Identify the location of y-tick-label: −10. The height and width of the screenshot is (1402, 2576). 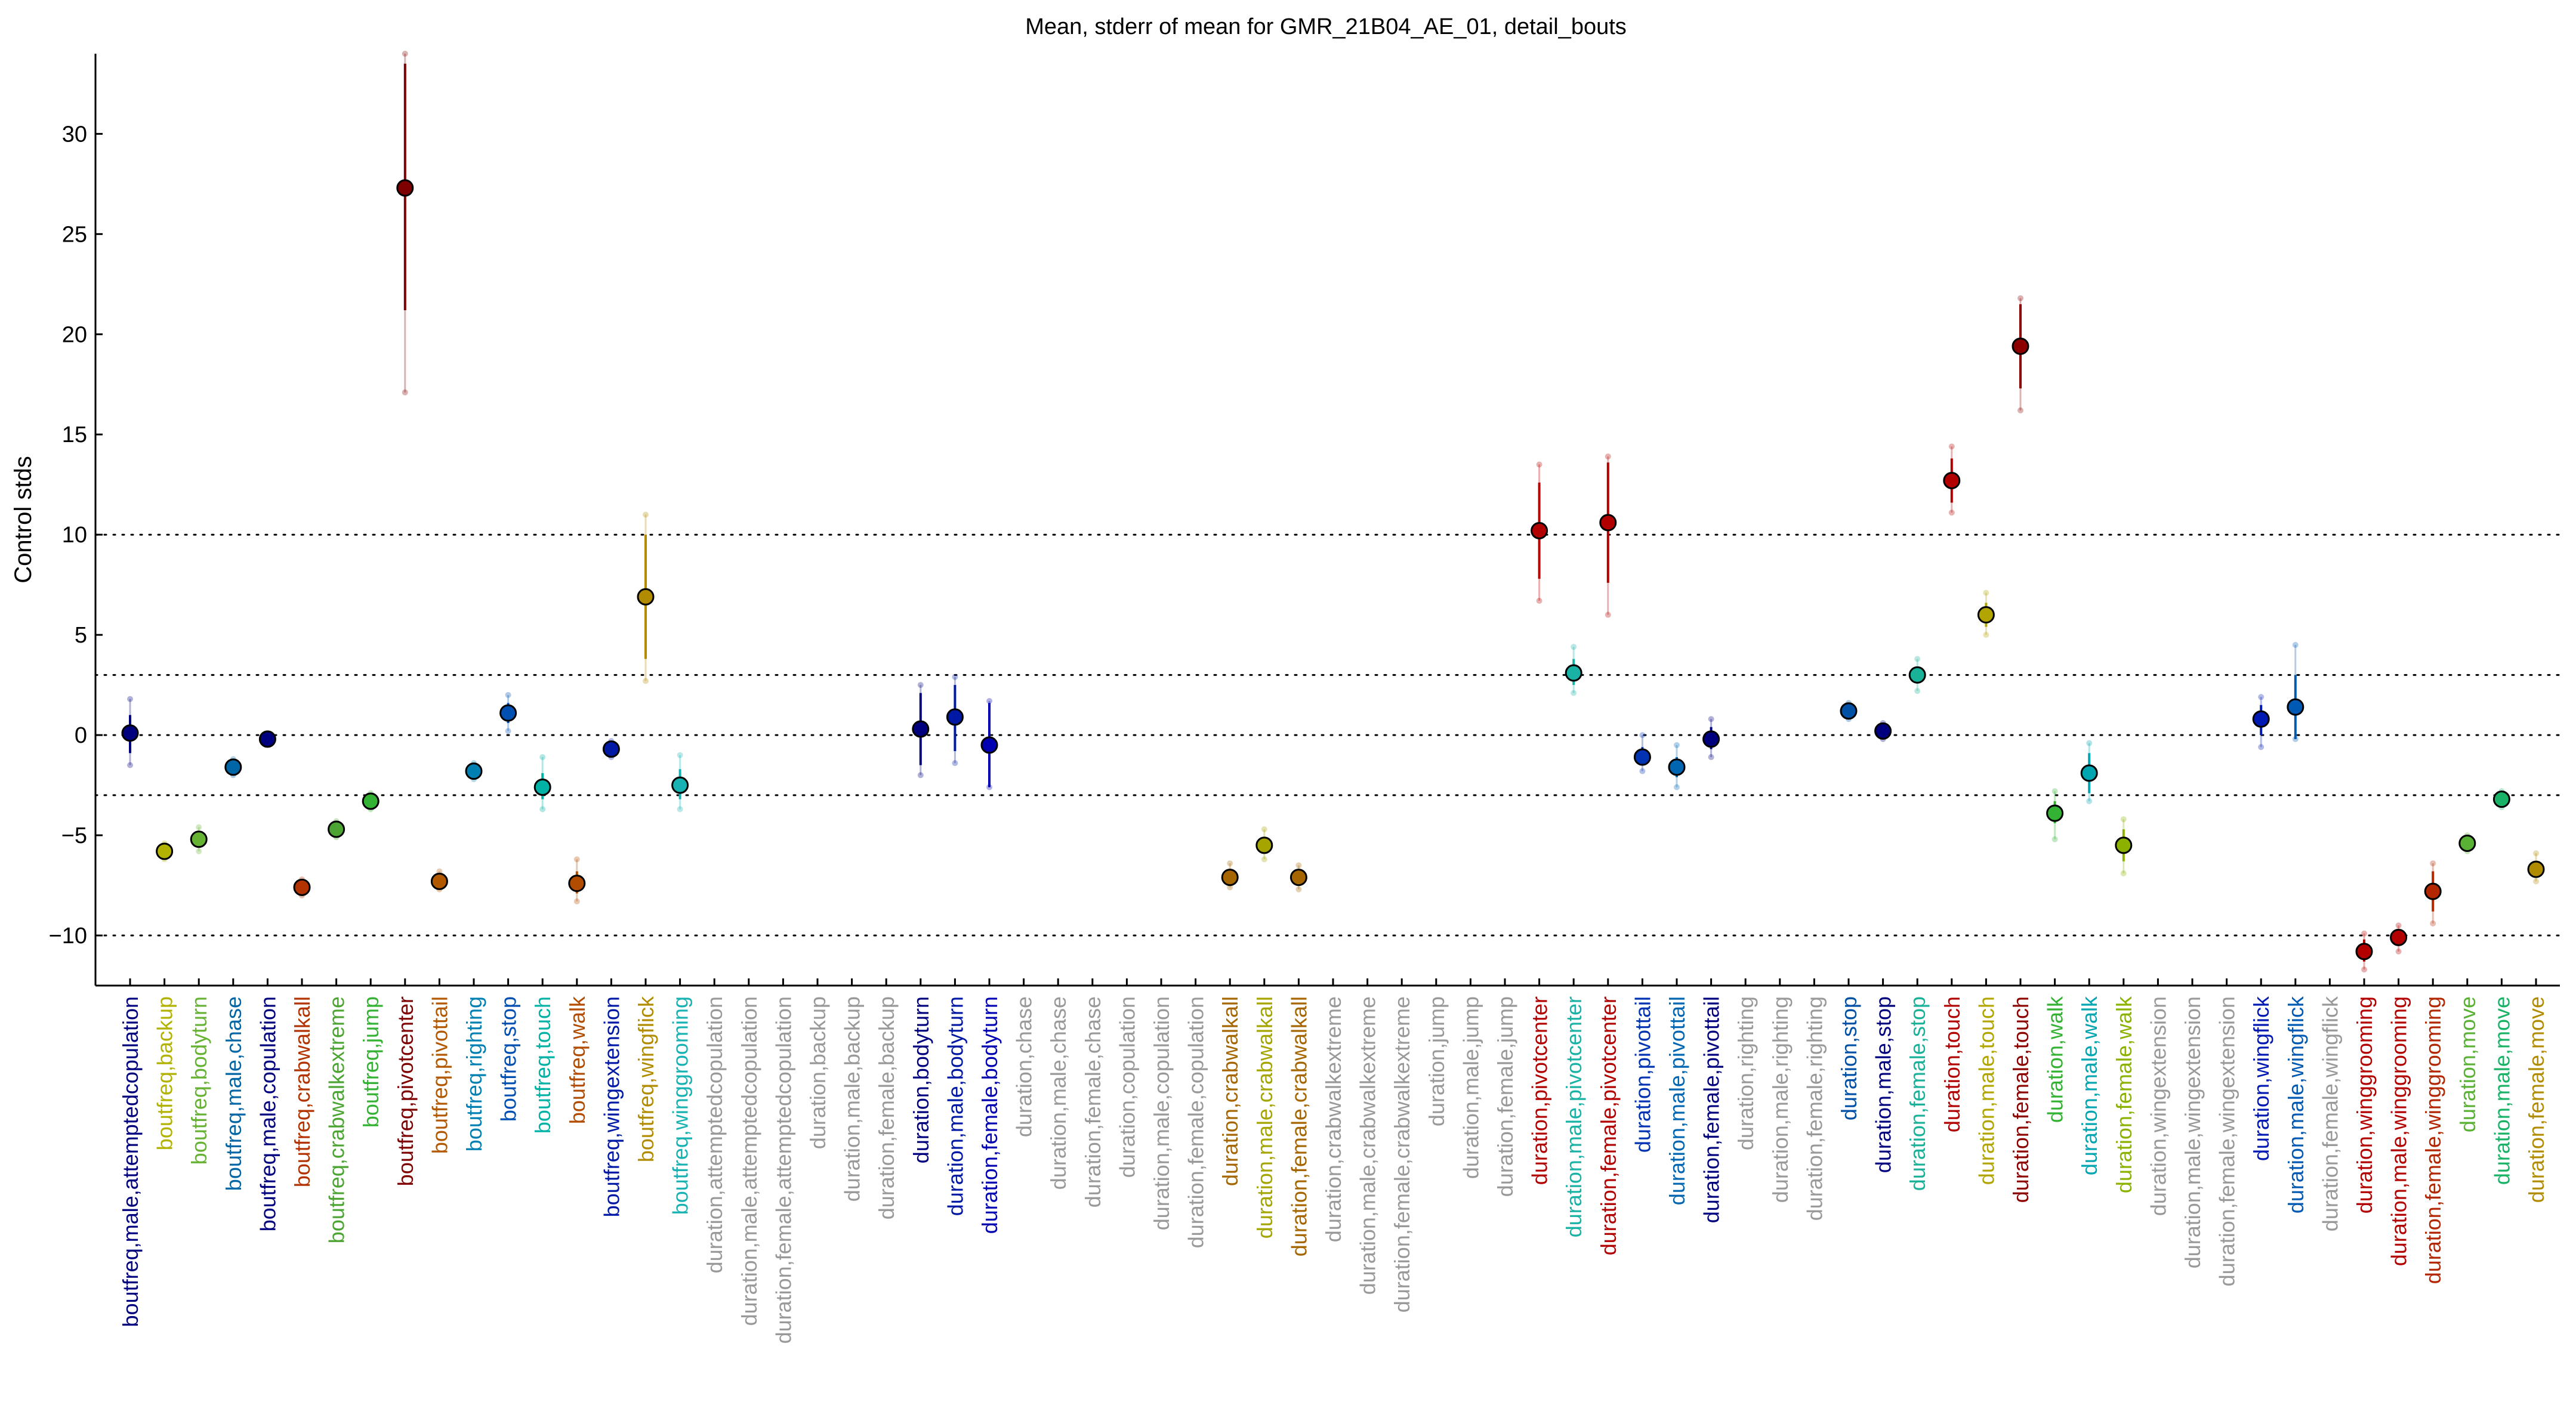
(68, 936).